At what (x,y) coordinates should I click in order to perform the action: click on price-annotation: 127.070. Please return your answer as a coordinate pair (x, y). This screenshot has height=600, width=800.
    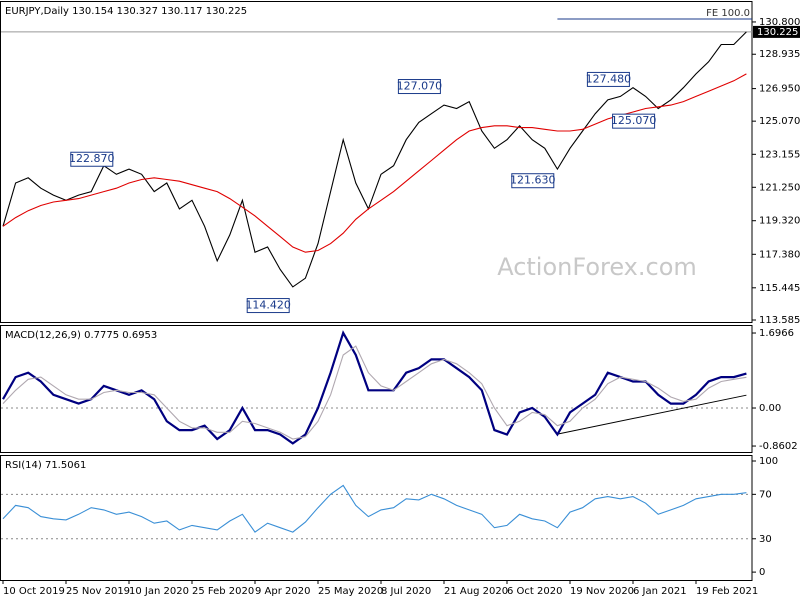
    Looking at the image, I should click on (420, 86).